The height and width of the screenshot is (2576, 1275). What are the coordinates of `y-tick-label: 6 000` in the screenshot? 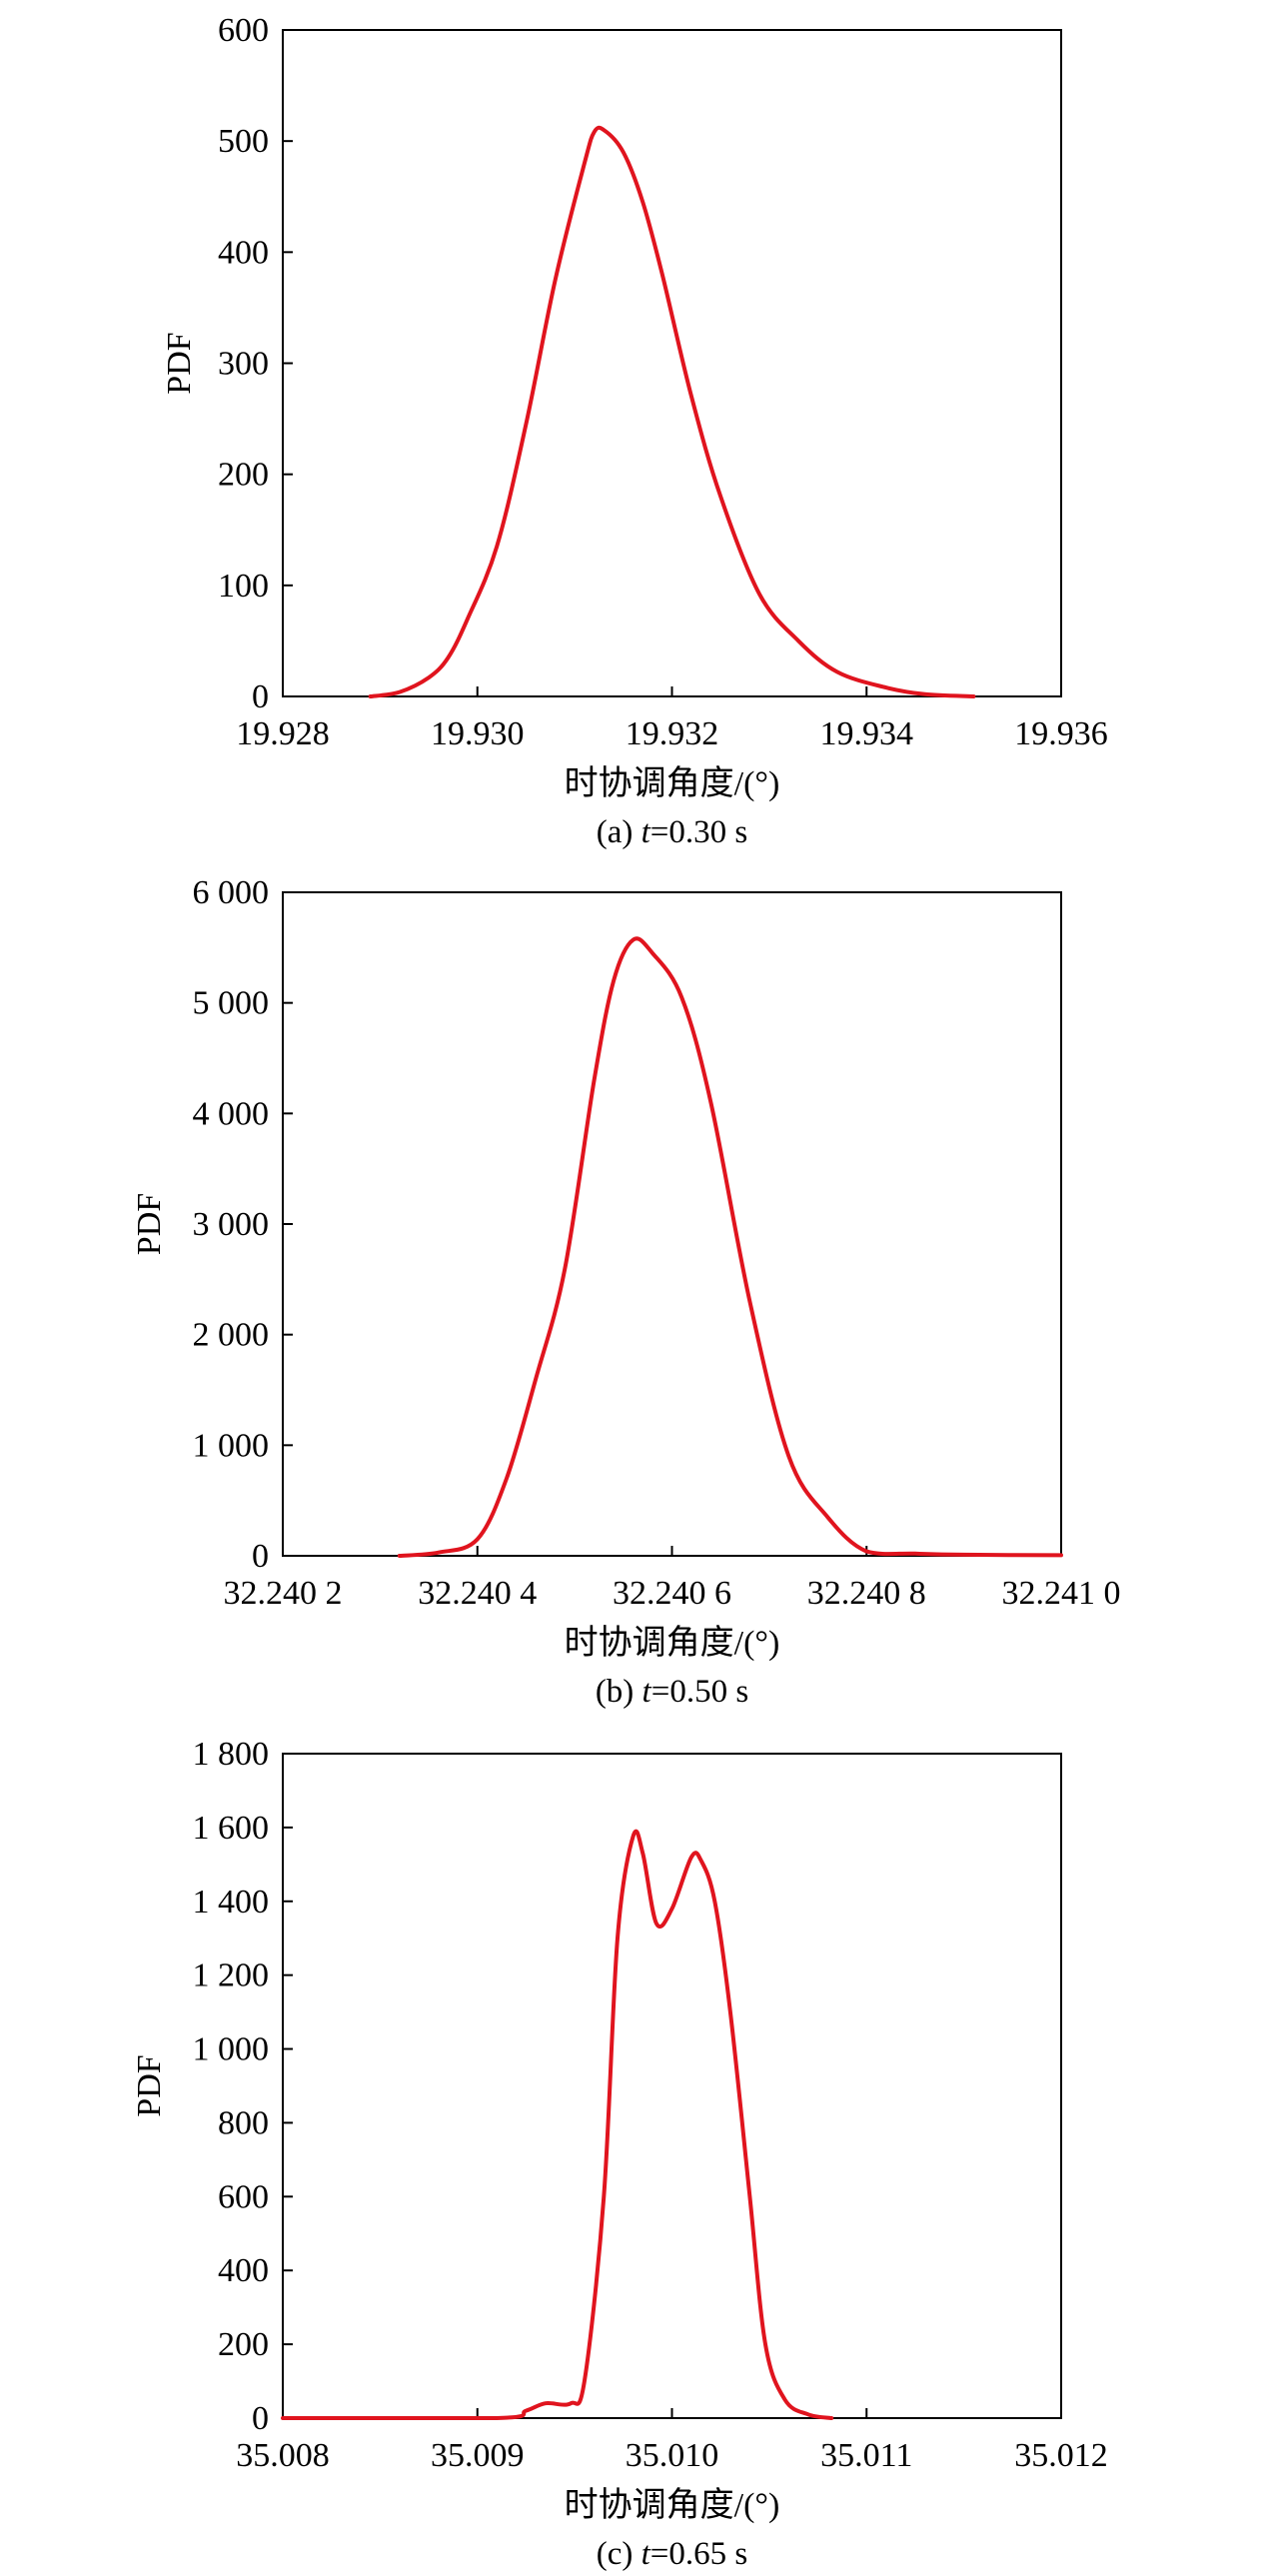 It's located at (231, 892).